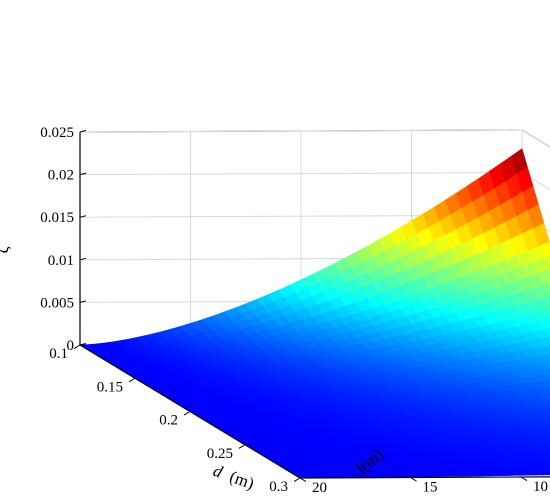 The height and width of the screenshot is (503, 550). What do you see at coordinates (540, 487) in the screenshot?
I see `y-tick-label: 10` at bounding box center [540, 487].